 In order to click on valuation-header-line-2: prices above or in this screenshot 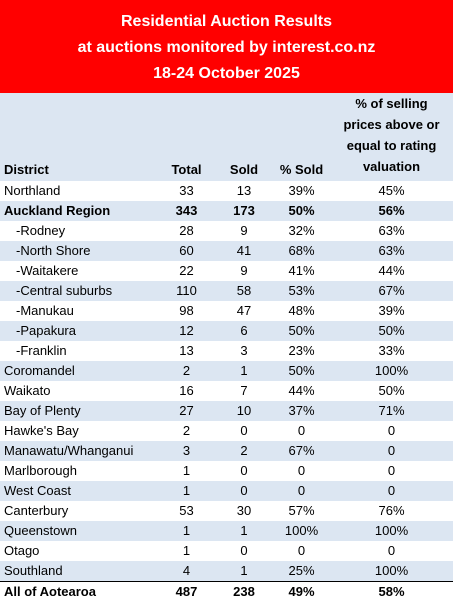, I will do `click(391, 124)`.